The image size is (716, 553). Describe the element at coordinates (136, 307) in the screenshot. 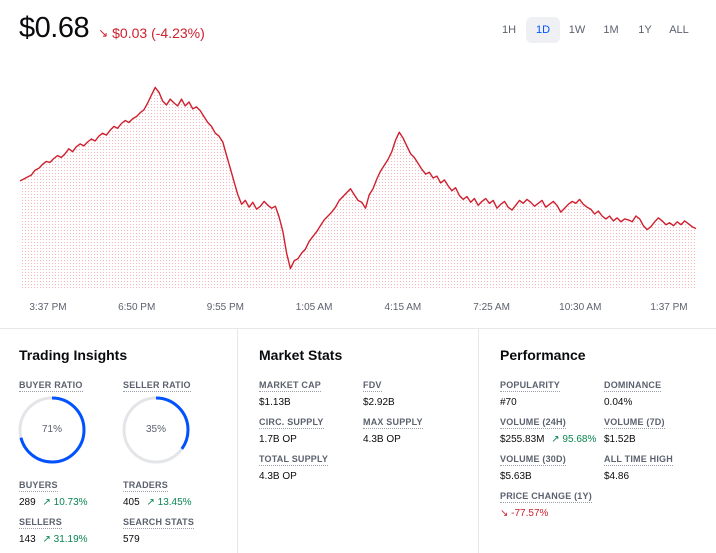

I see `x-tick-label: 6:50 PM` at that location.